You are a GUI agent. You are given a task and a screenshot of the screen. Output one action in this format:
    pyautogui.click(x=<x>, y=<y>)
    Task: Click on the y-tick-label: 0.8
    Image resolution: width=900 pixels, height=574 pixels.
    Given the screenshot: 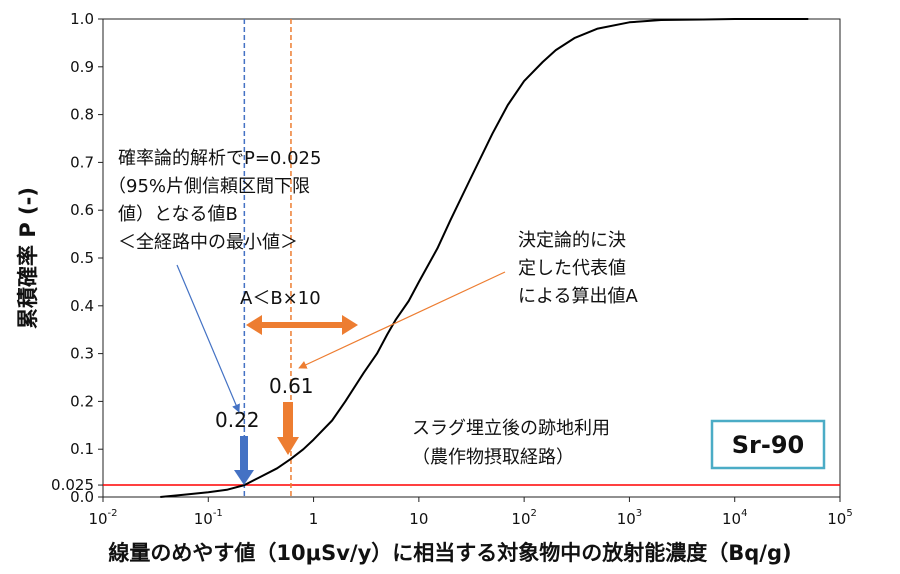 What is the action you would take?
    pyautogui.click(x=82, y=115)
    